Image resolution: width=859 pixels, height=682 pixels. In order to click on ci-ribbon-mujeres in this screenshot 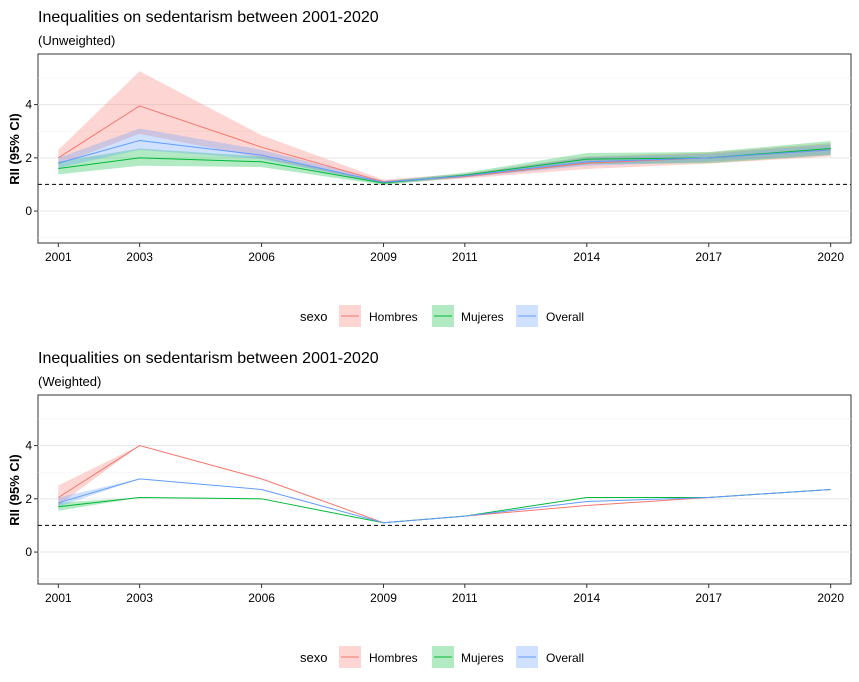, I will do `click(444, 163)`.